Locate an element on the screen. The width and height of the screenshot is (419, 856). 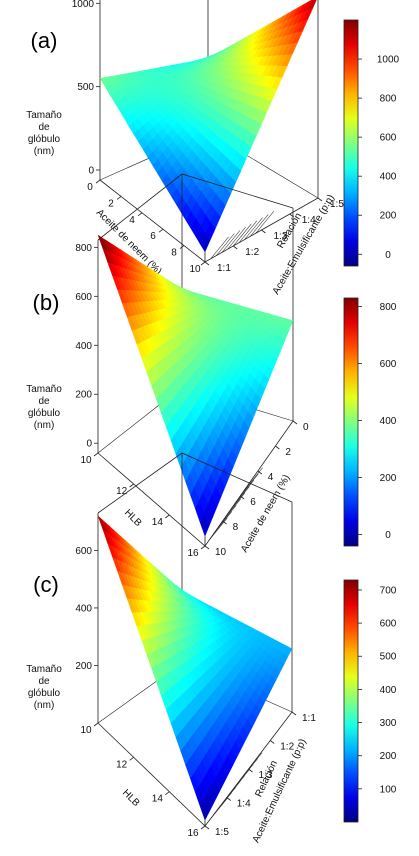
x-tick-label: 4 is located at coordinates (132, 220).